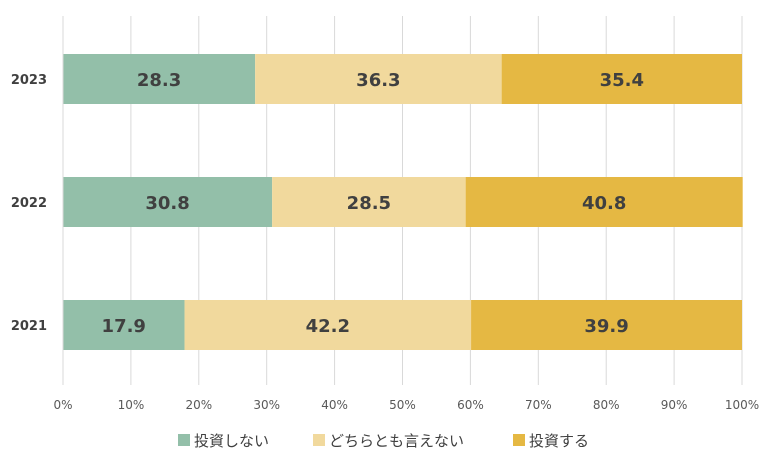  I want to click on x-tick-label-6: 60%, so click(470, 405).